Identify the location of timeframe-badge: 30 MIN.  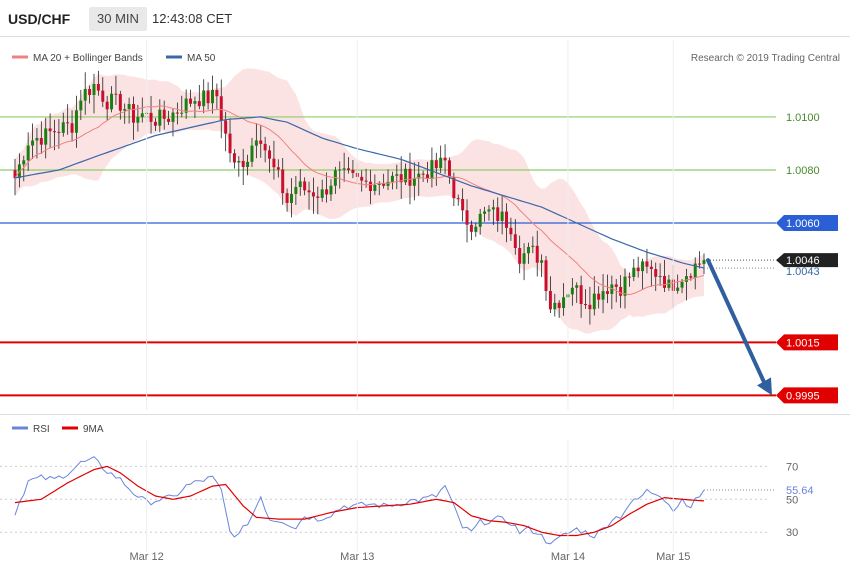
(118, 19).